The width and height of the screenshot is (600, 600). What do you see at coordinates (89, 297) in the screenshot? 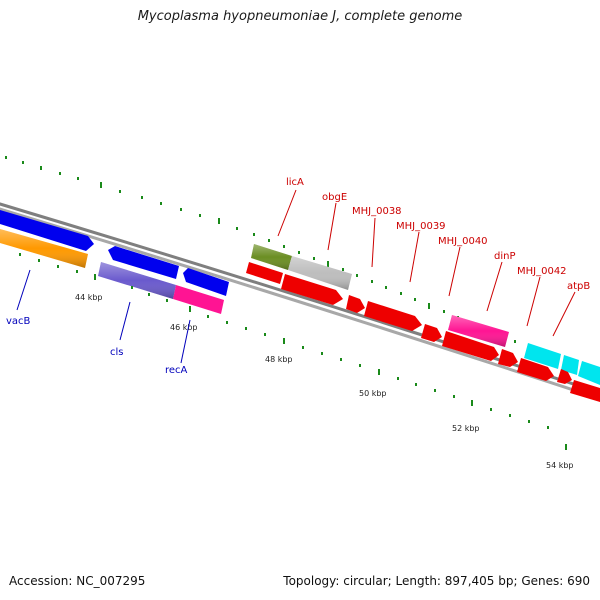
I see `scale-label-44: 44 kbp` at bounding box center [89, 297].